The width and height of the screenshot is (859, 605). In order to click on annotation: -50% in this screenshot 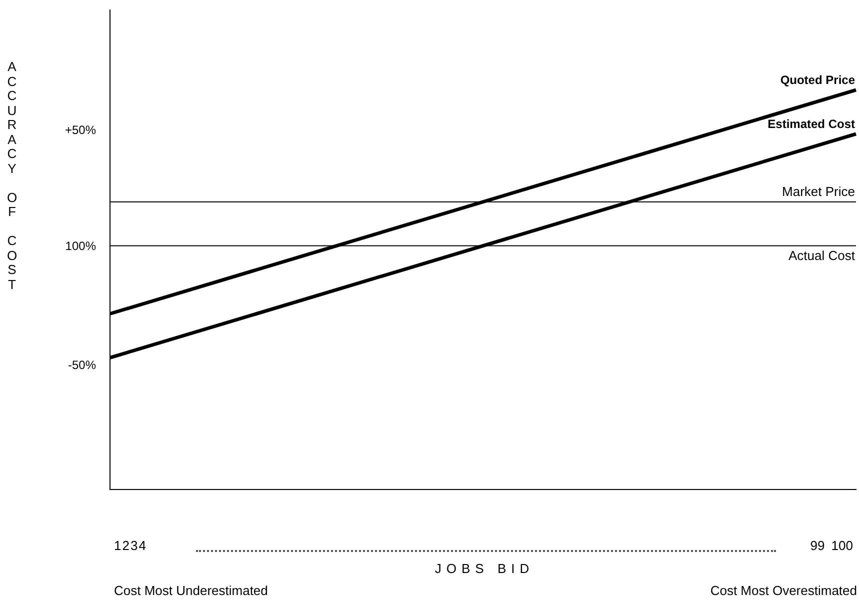, I will do `click(82, 365)`.